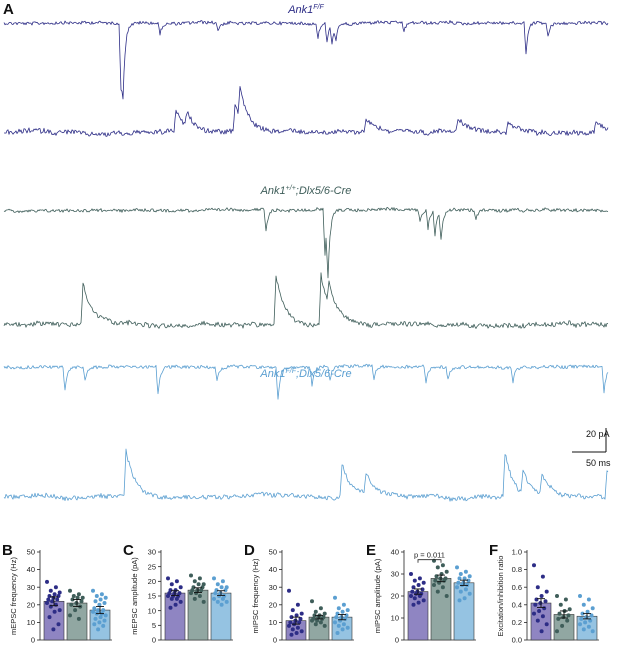 The width and height of the screenshot is (617, 651). Describe the element at coordinates (517, 552) in the screenshot. I see `y-tick-label: 1.0` at that location.